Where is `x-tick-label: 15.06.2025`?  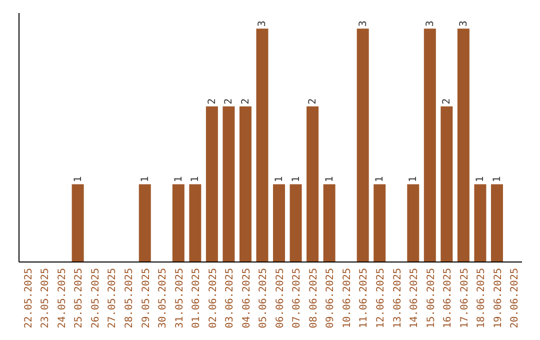
x-tick-label: 15.06.2025 is located at coordinates (431, 298).